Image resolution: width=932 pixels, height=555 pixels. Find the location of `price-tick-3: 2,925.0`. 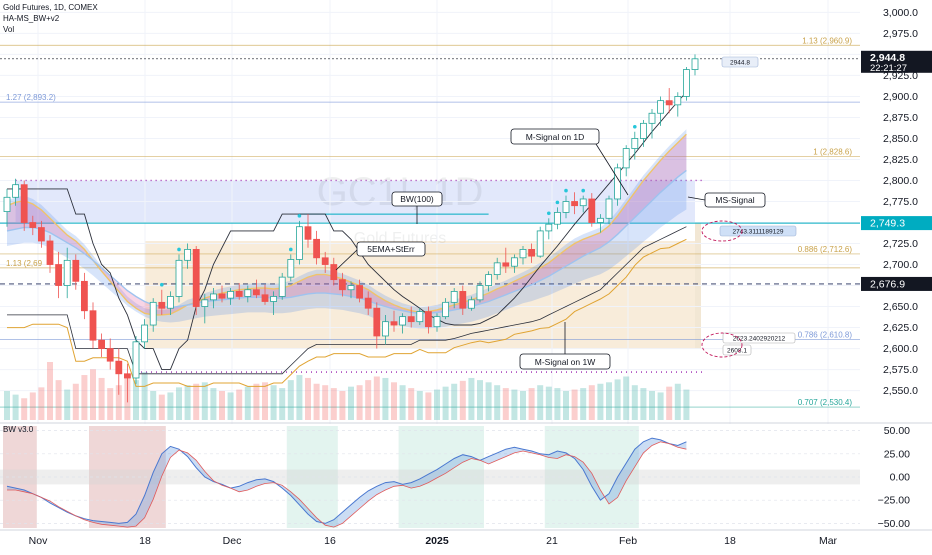

price-tick-3: 2,925.0 is located at coordinates (900, 76).